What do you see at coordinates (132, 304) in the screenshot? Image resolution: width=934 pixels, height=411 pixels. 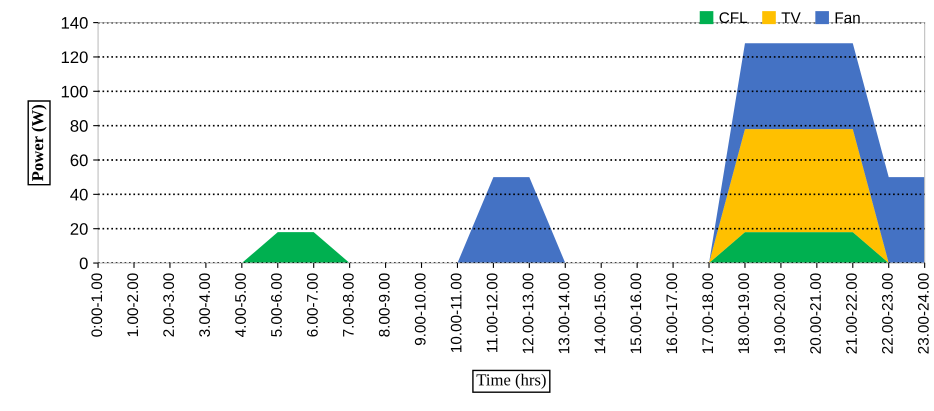 I see `x-tick-label: 1.00-2.00` at bounding box center [132, 304].